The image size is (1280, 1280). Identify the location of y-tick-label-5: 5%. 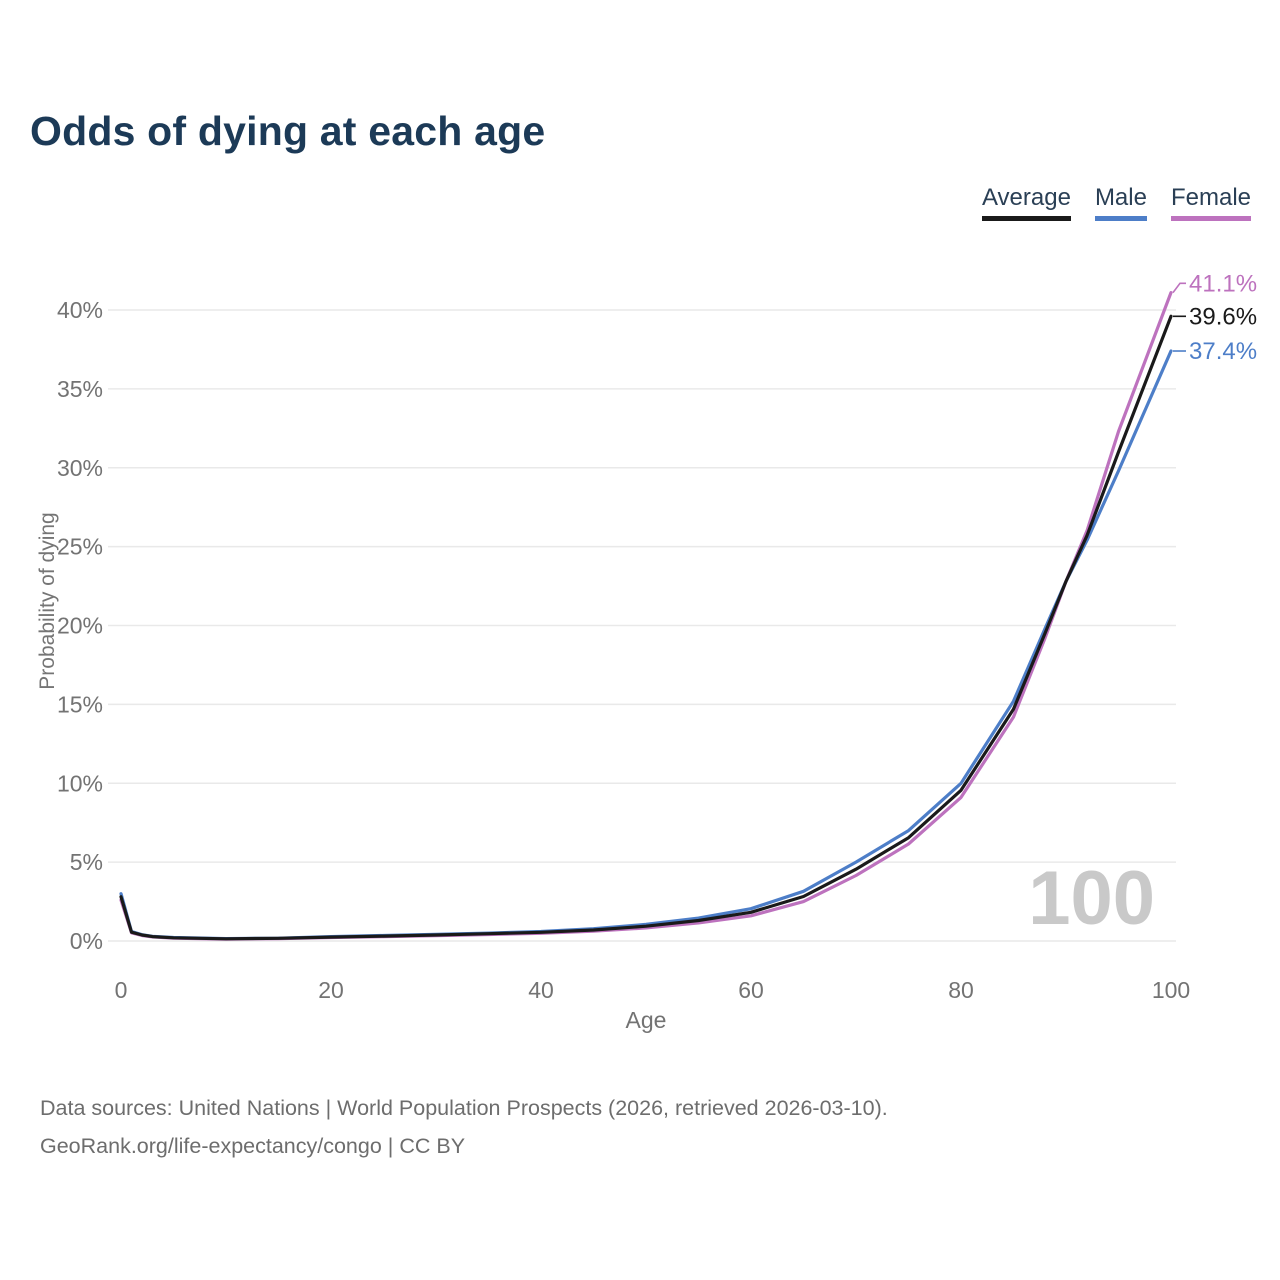
(86, 862).